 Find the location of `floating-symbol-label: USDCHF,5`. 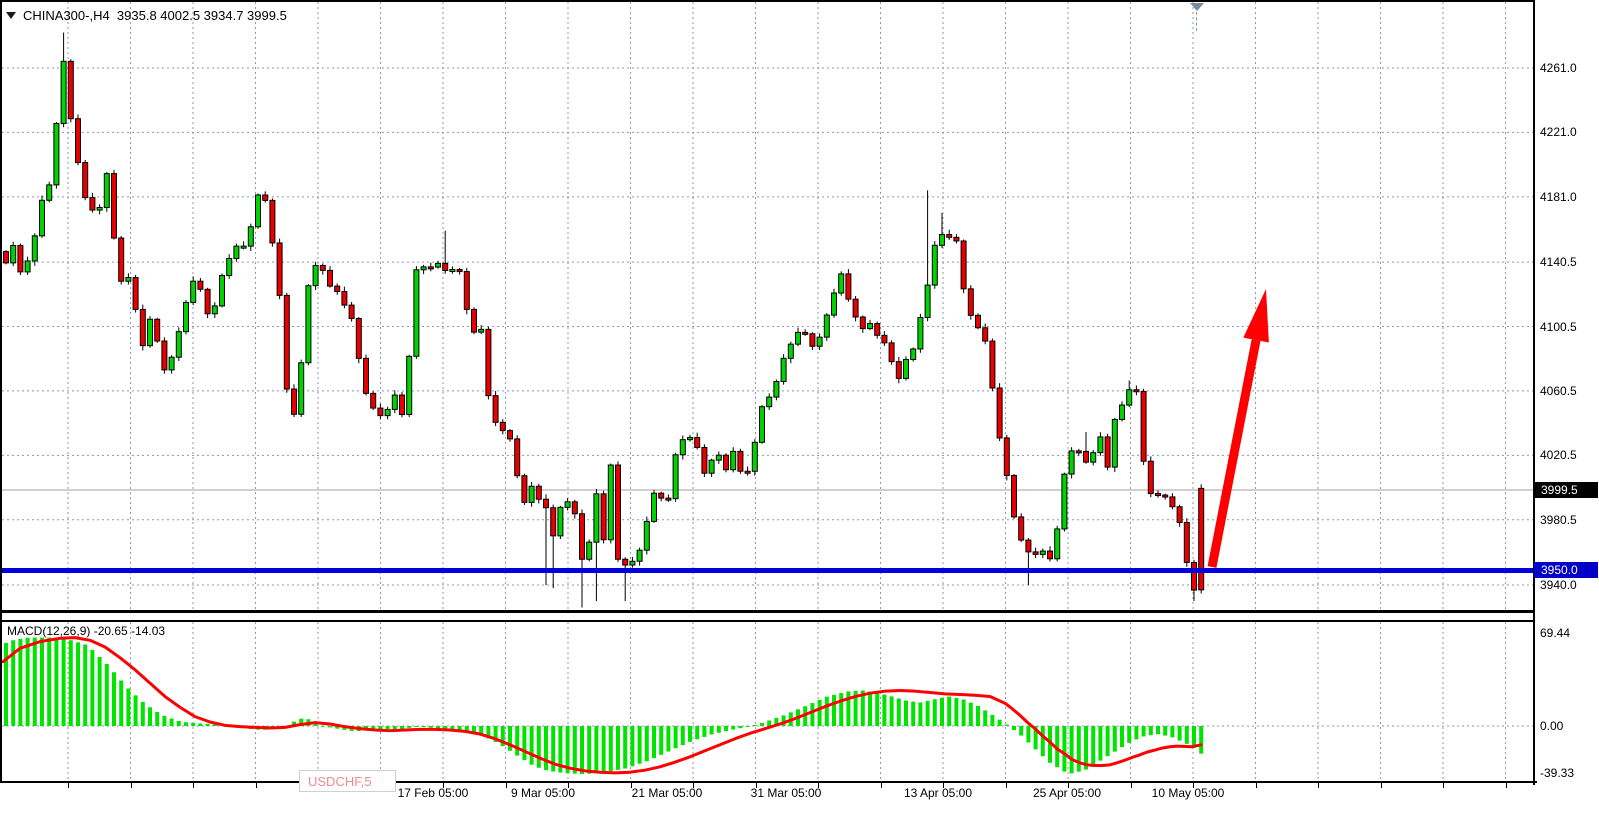

floating-symbol-label: USDCHF,5 is located at coordinates (347, 781).